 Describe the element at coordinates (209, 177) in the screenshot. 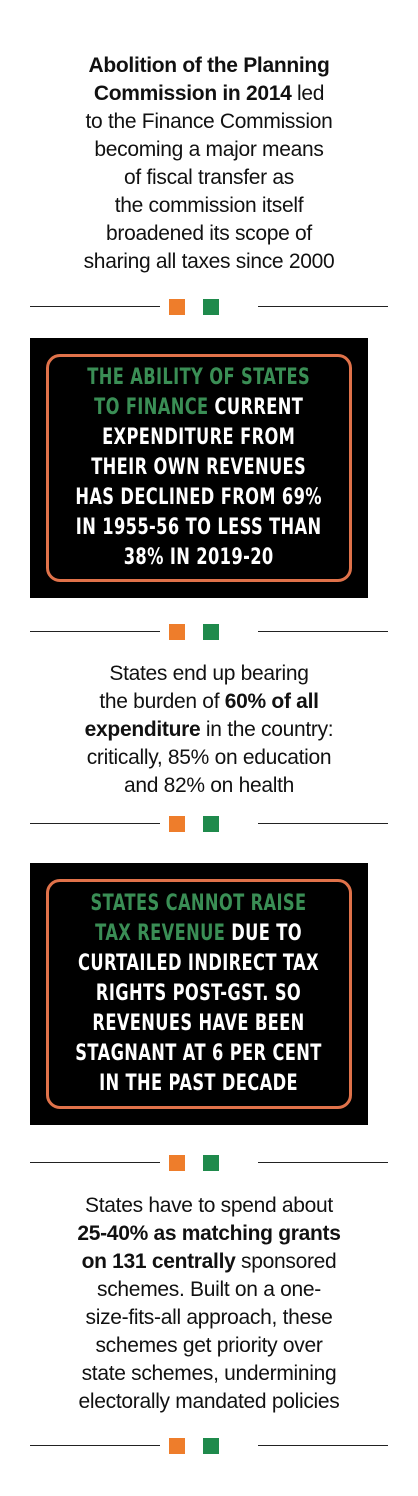

I see `text-line: of fiscal transfer as` at that location.